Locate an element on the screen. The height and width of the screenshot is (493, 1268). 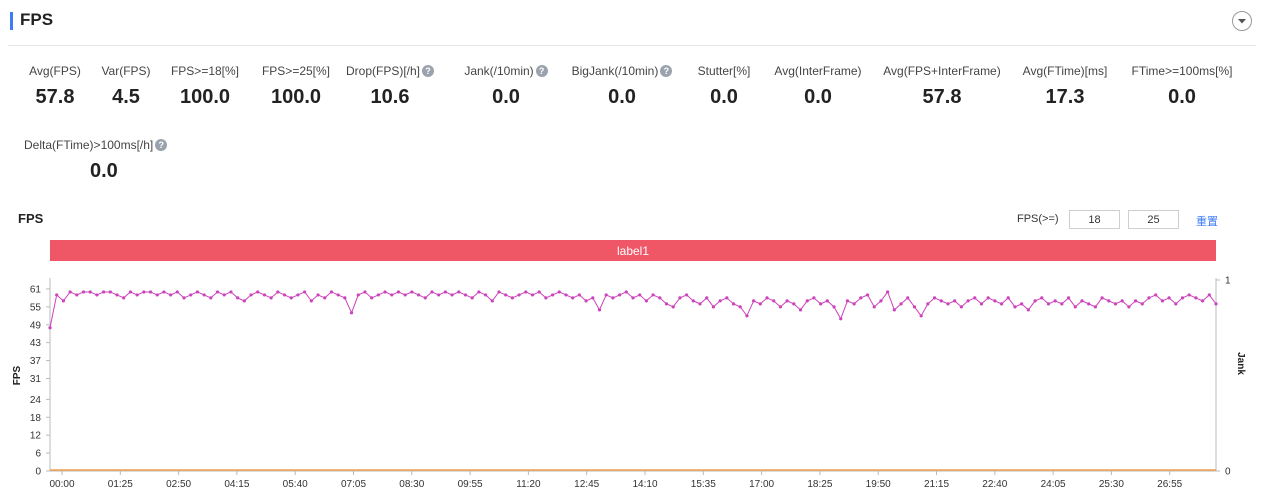
fps-filter-label: FPS(>=) is located at coordinates (1038, 219).